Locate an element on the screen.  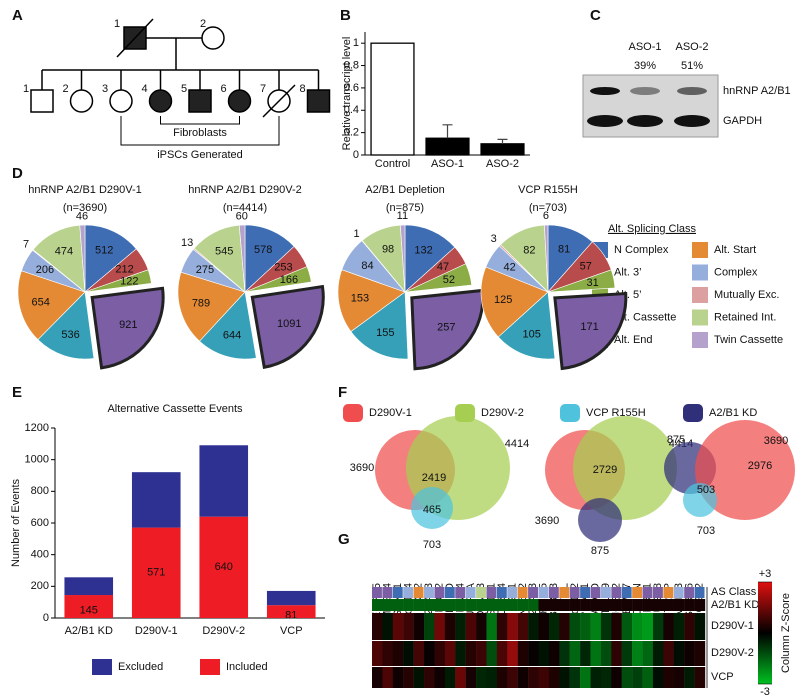
venn-count: 465 is located at coordinates (432, 510).